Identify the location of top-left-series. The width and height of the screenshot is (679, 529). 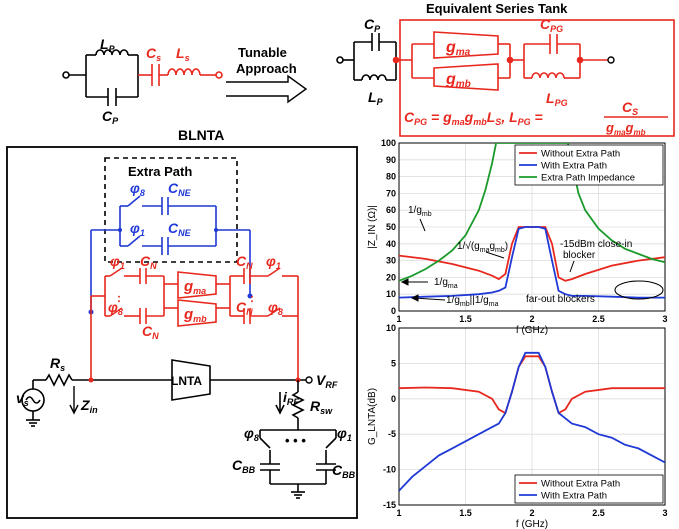
(180, 75).